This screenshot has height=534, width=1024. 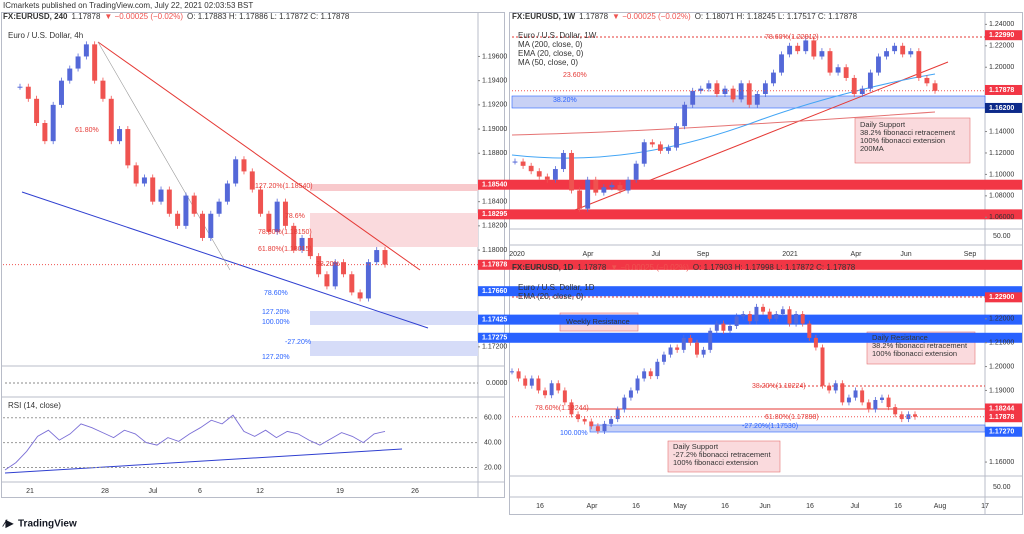 I want to click on annotation-box, so click(x=912, y=140).